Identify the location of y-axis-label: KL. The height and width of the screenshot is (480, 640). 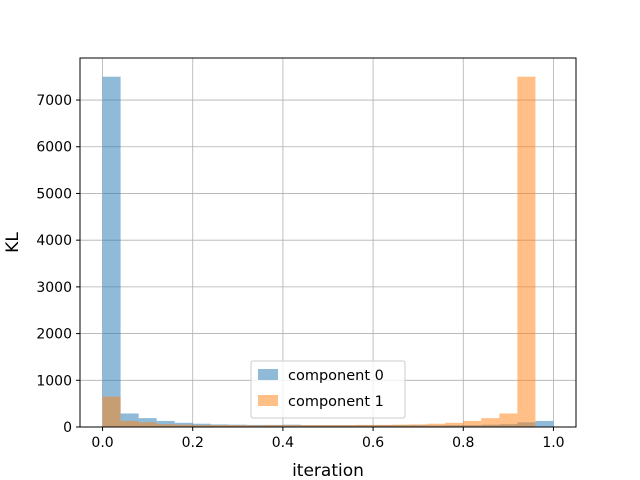
(13, 242).